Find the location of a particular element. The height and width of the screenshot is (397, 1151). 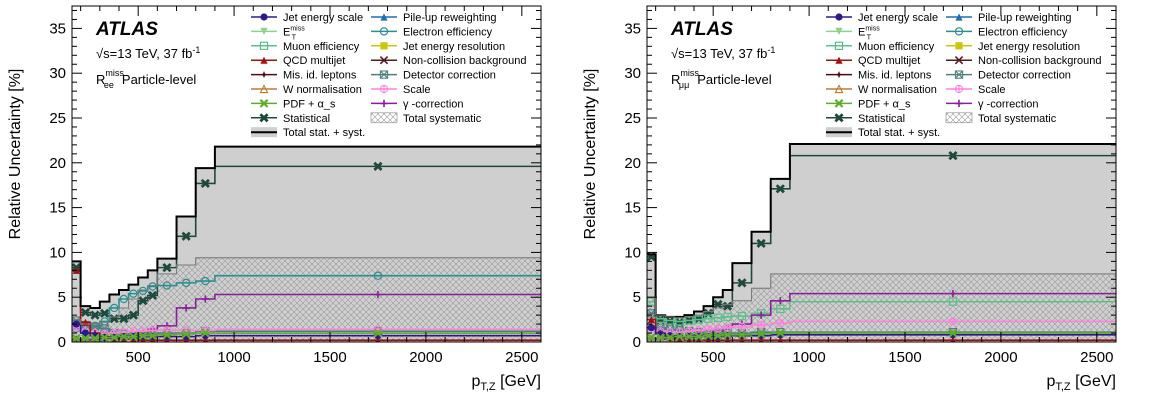

x-tick-label: 1500 is located at coordinates (329, 357).